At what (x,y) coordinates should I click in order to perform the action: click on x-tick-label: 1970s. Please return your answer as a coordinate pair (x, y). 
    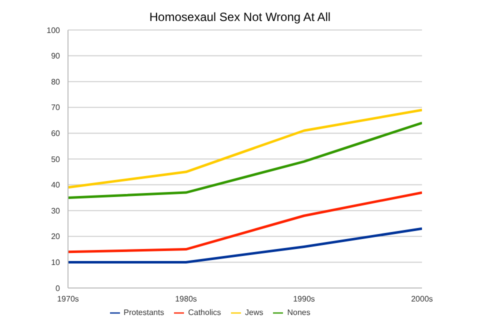
    Looking at the image, I should click on (68, 299).